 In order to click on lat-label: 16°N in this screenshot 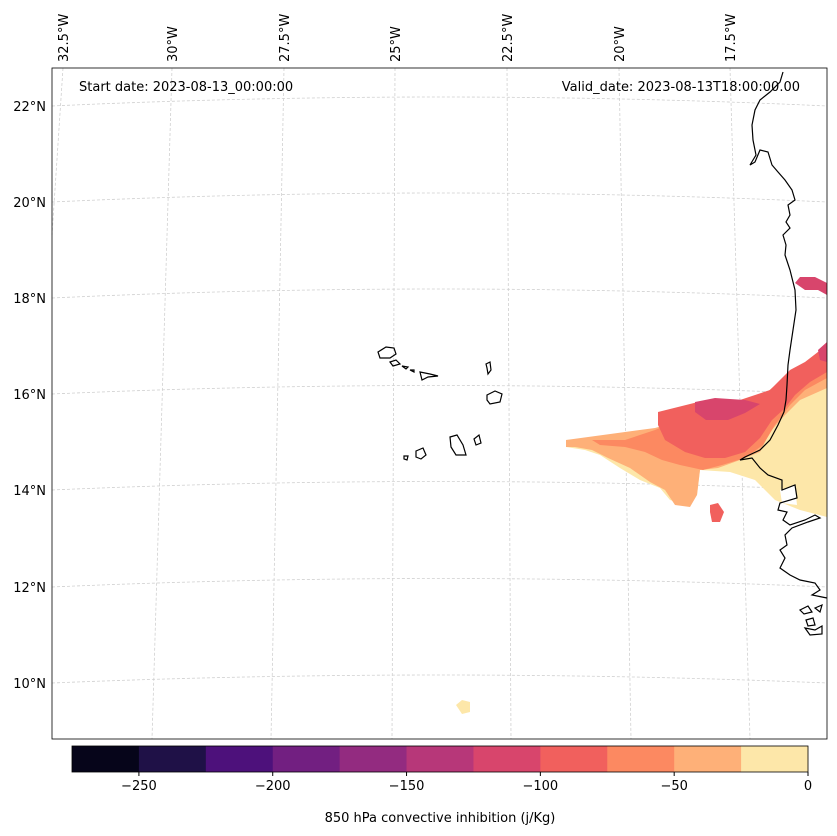, I will do `click(29, 395)`.